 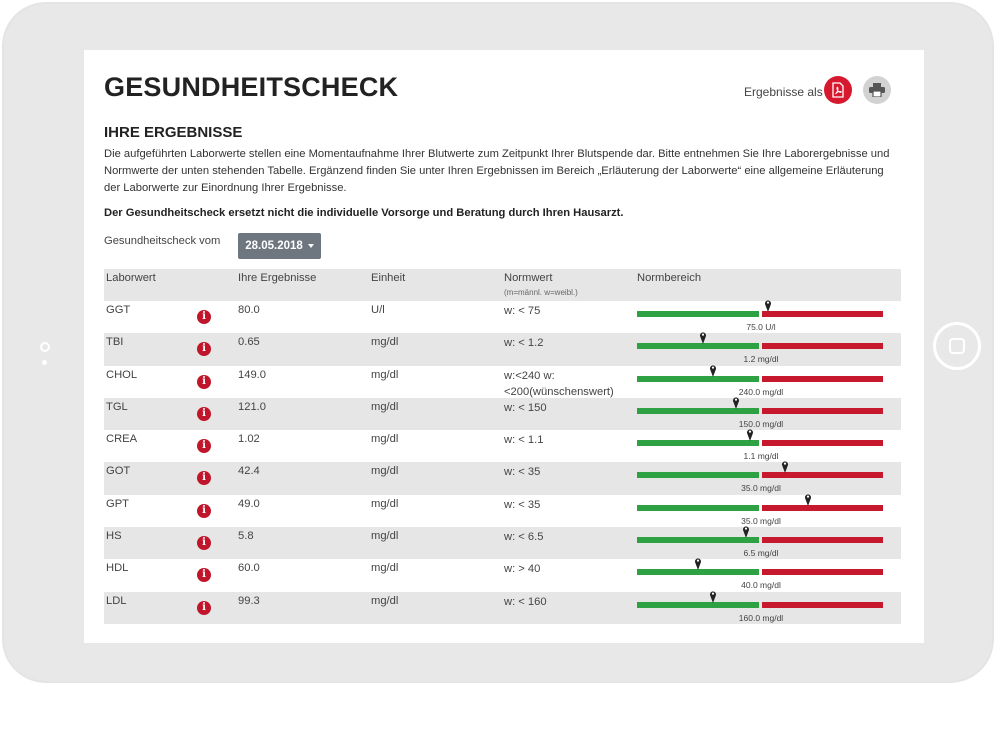 What do you see at coordinates (502, 574) in the screenshot?
I see `table-row: HDL i 60.0 mg/dl w: > 40 40.0 mg/dl` at bounding box center [502, 574].